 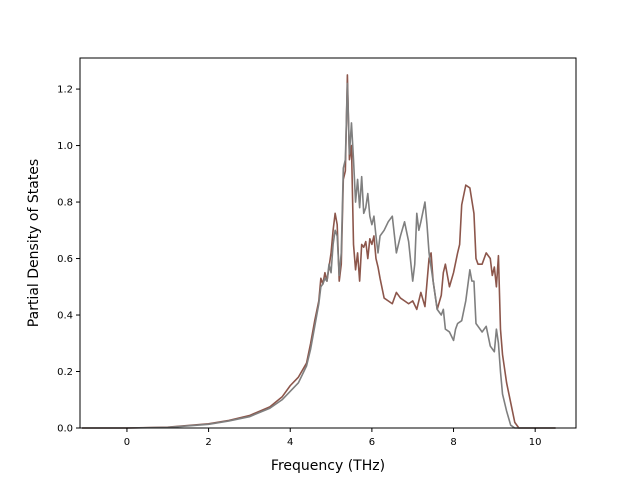 I want to click on y-axis: 0.0 0.2 0.4 0.6 0.8 1.0 1.2, so click(x=68, y=260).